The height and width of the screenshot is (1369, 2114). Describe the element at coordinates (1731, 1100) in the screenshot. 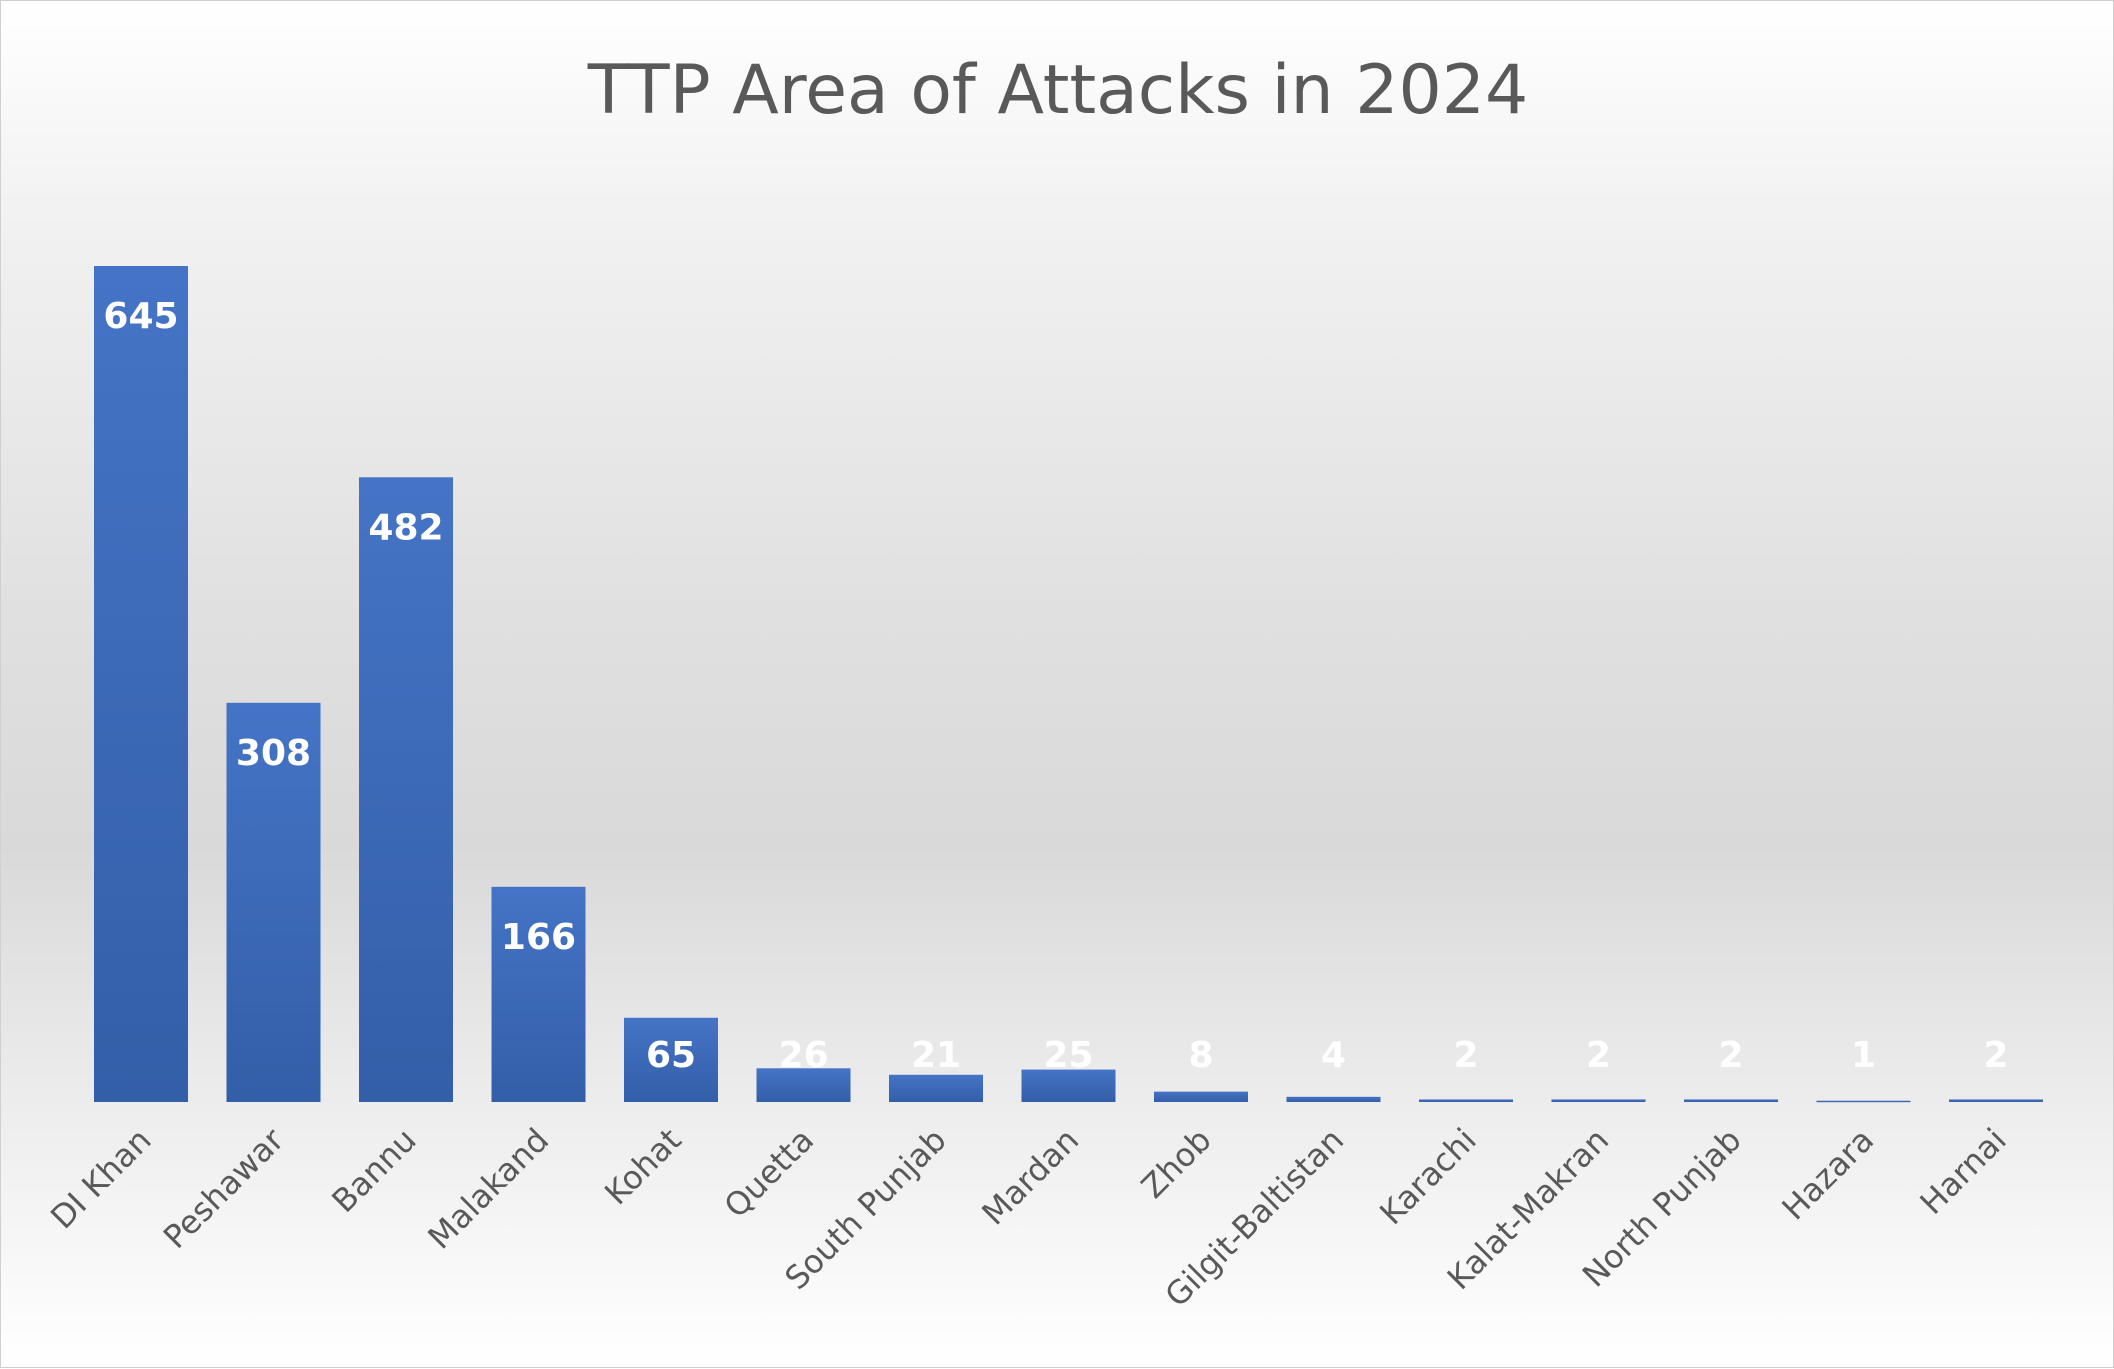

I see `bar-north-punjab` at that location.